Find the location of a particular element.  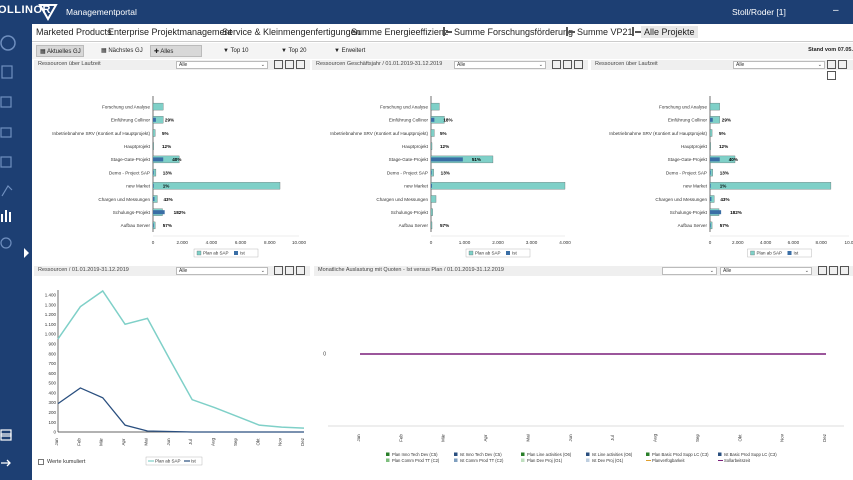

tab-enterprise-projektmanagement: Enterprise Projektmanagement is located at coordinates (170, 32).